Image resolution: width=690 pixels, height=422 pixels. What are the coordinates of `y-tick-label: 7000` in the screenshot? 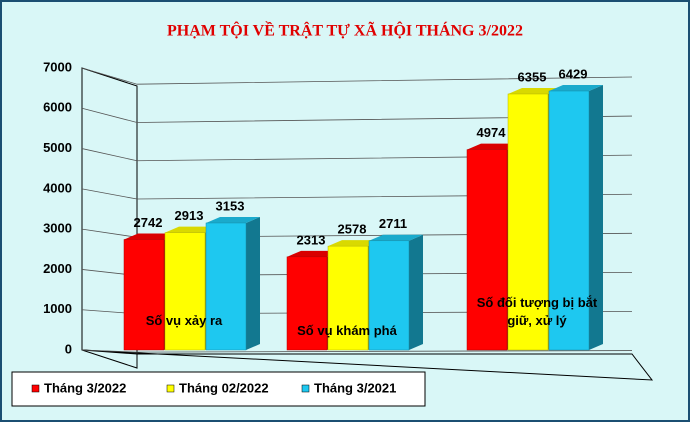 It's located at (57, 66).